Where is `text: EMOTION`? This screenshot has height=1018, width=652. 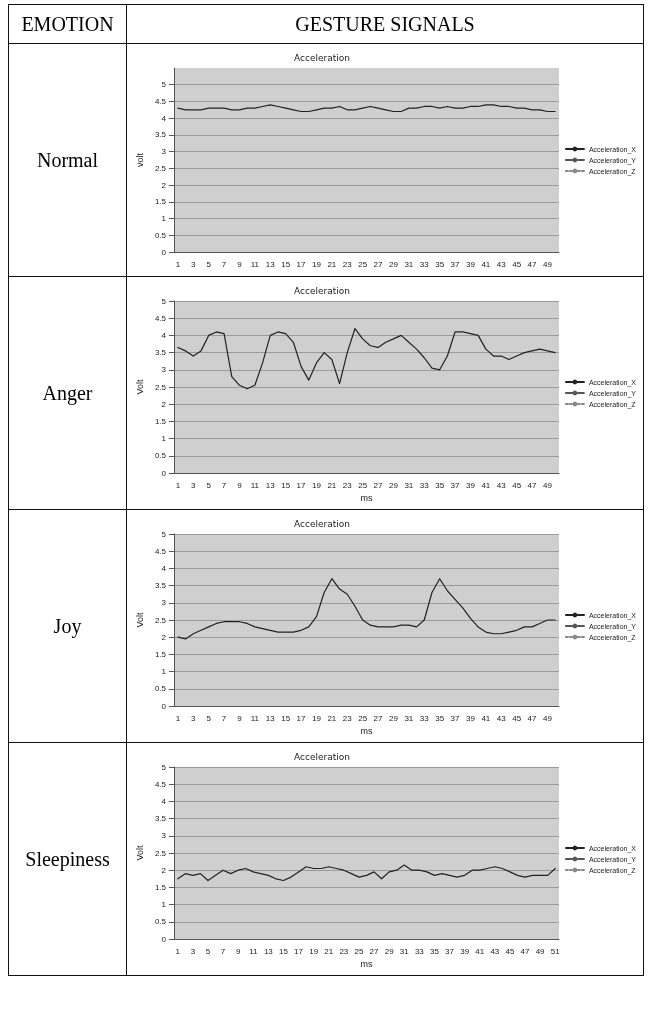 text: EMOTION is located at coordinates (67, 24).